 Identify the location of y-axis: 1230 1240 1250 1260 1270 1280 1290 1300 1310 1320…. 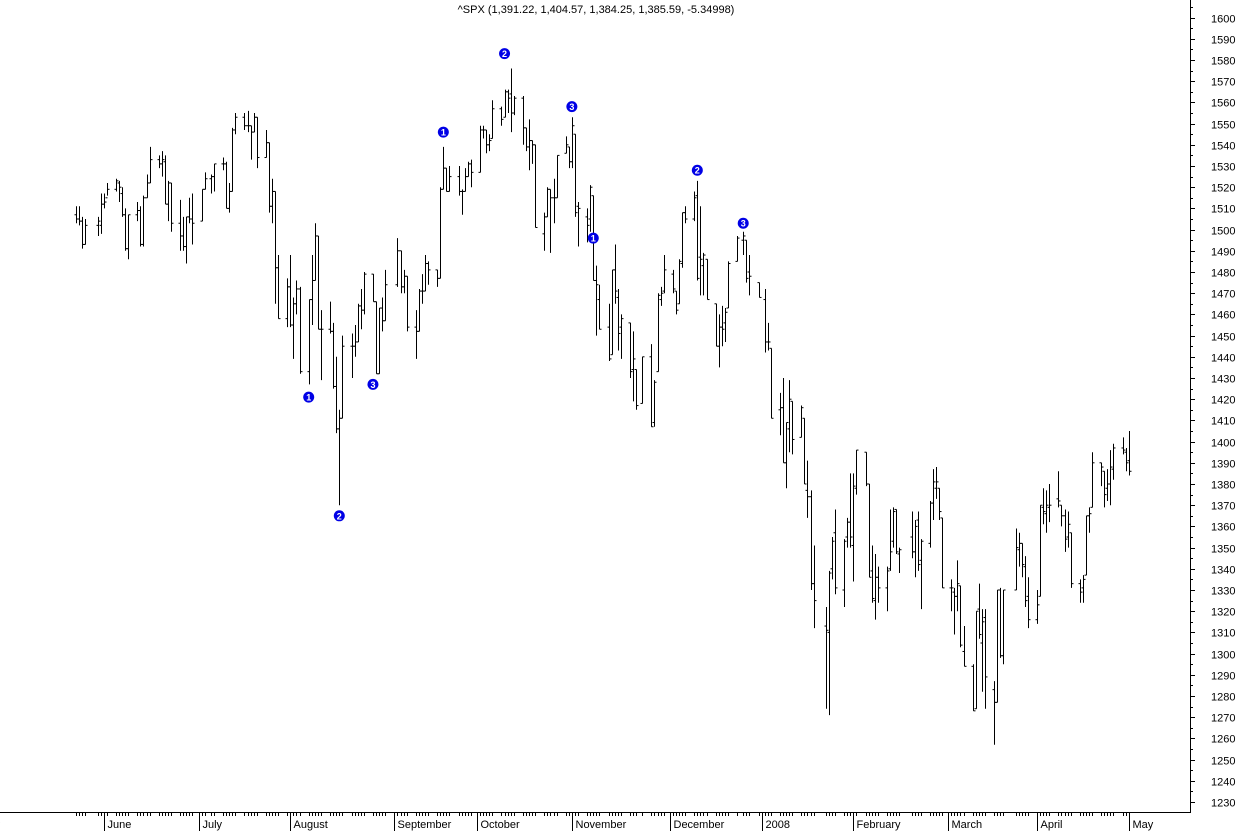
(1212, 406).